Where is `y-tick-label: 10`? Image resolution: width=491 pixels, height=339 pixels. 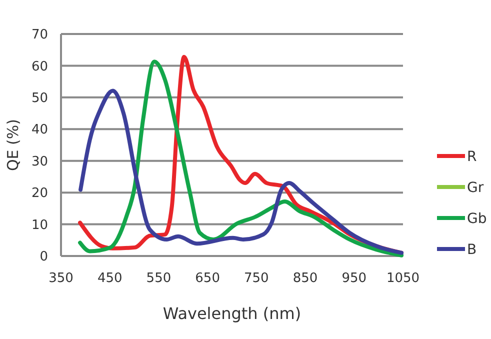
y-tick-label: 10 is located at coordinates (39, 225).